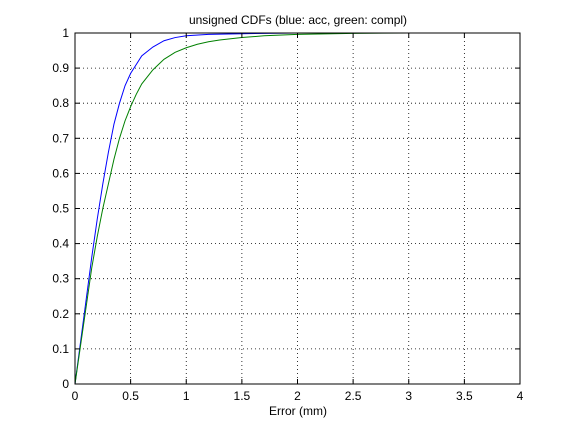  What do you see at coordinates (130, 396) in the screenshot?
I see `x-tick-label: 0.5` at bounding box center [130, 396].